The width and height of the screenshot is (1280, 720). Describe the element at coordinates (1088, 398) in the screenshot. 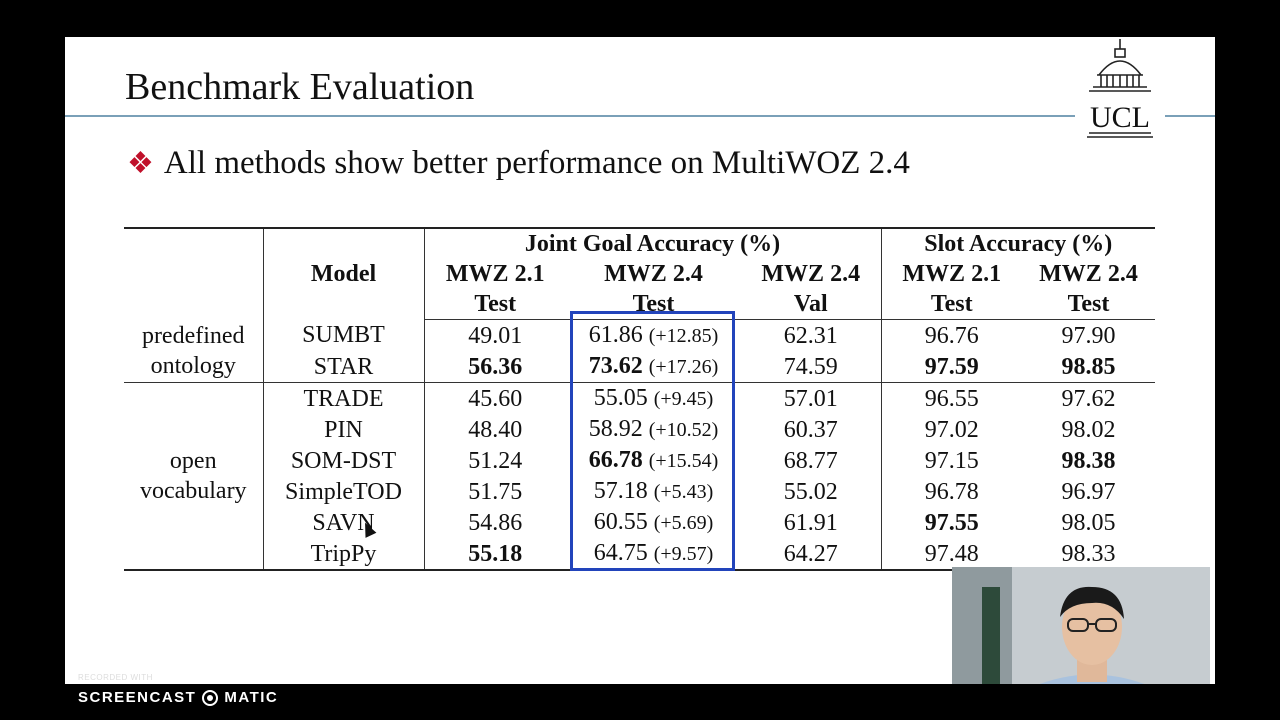

I see `sa24-cell: 97.62` at that location.